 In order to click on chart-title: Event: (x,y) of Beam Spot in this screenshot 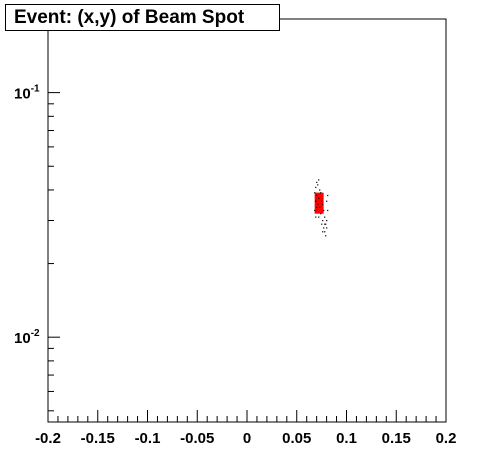, I will do `click(129, 17)`.